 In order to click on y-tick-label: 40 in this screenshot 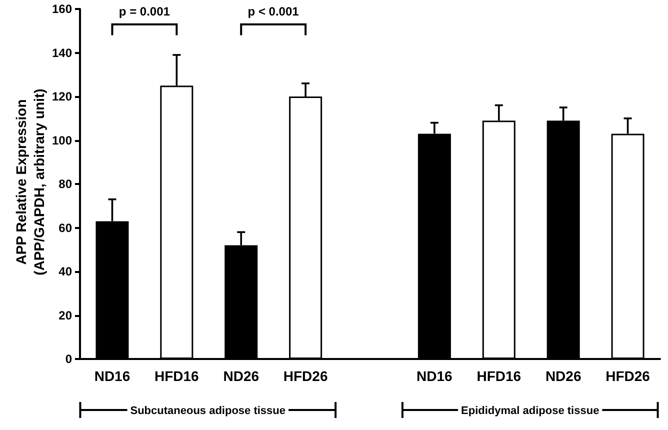, I will do `click(65, 271)`.